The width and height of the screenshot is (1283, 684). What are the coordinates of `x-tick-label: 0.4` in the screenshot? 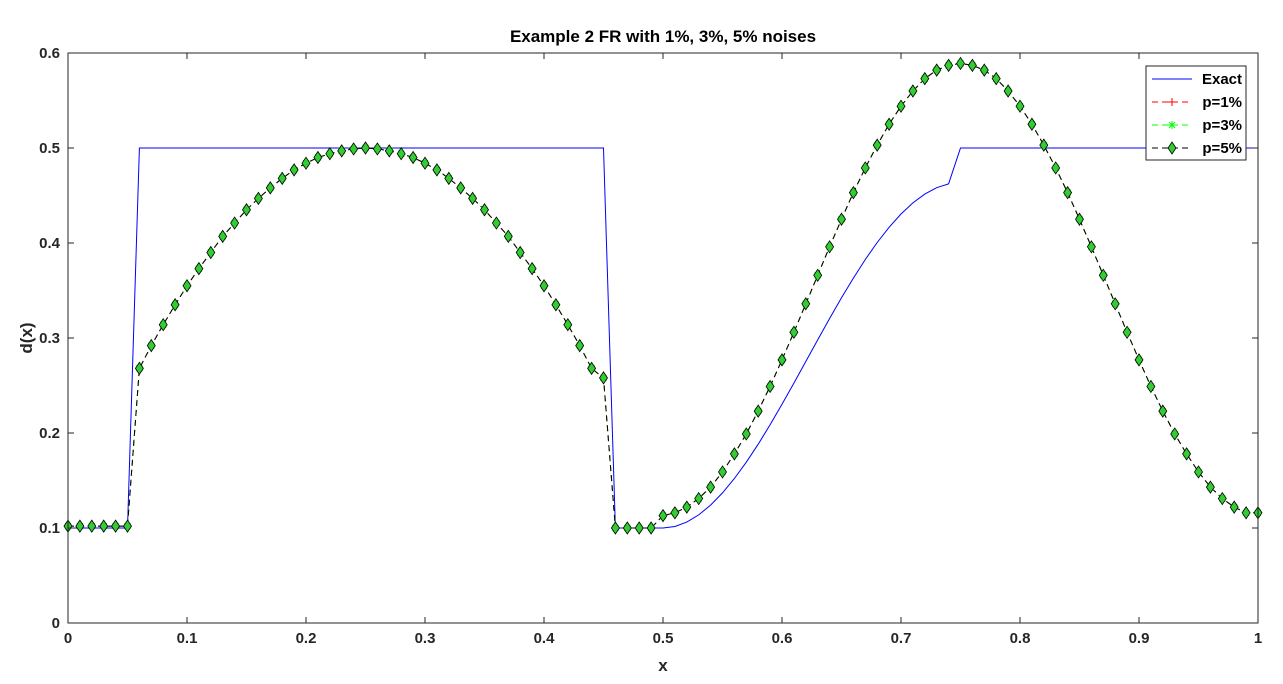 It's located at (545, 638).